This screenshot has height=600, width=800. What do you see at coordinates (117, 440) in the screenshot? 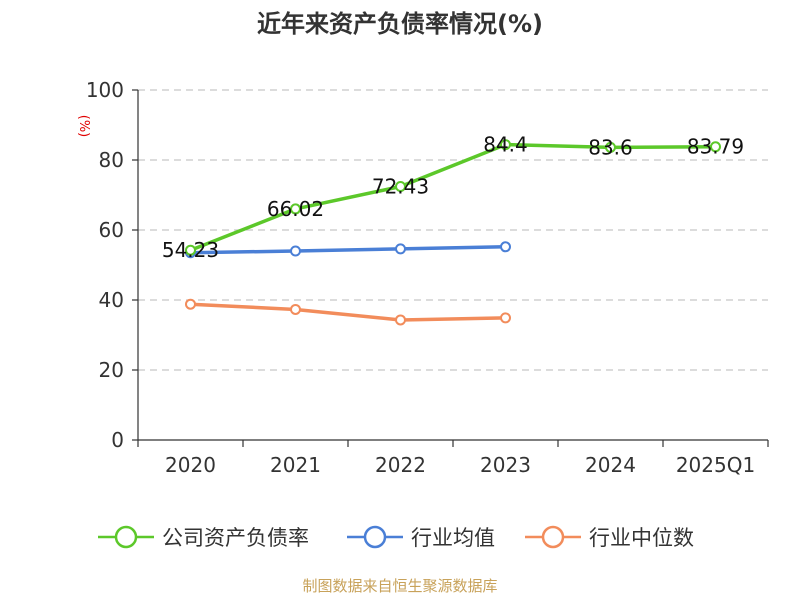
I see `y-tick-label: 0` at bounding box center [117, 440].